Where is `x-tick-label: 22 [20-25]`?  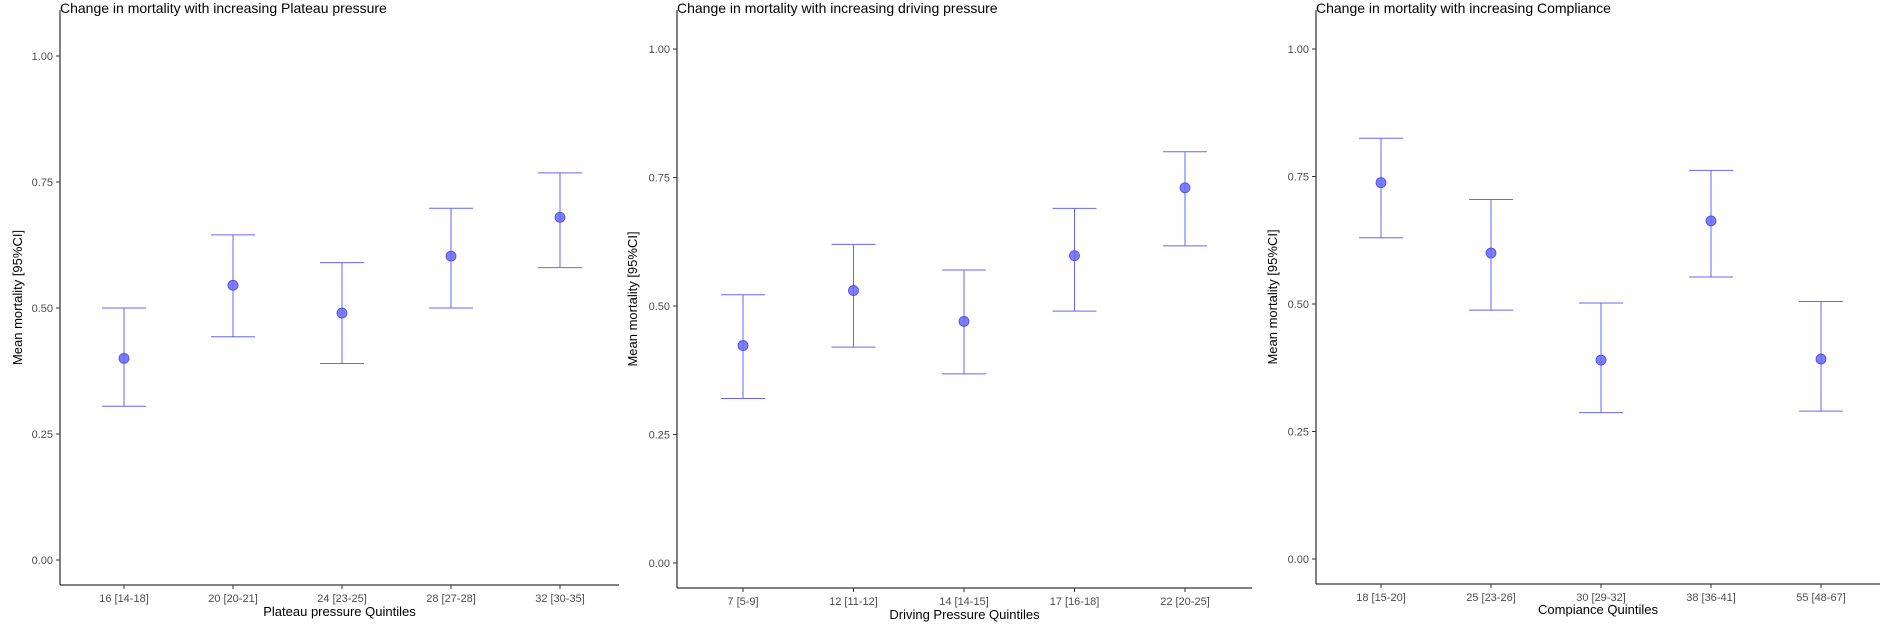
x-tick-label: 22 [20-25] is located at coordinates (1185, 602).